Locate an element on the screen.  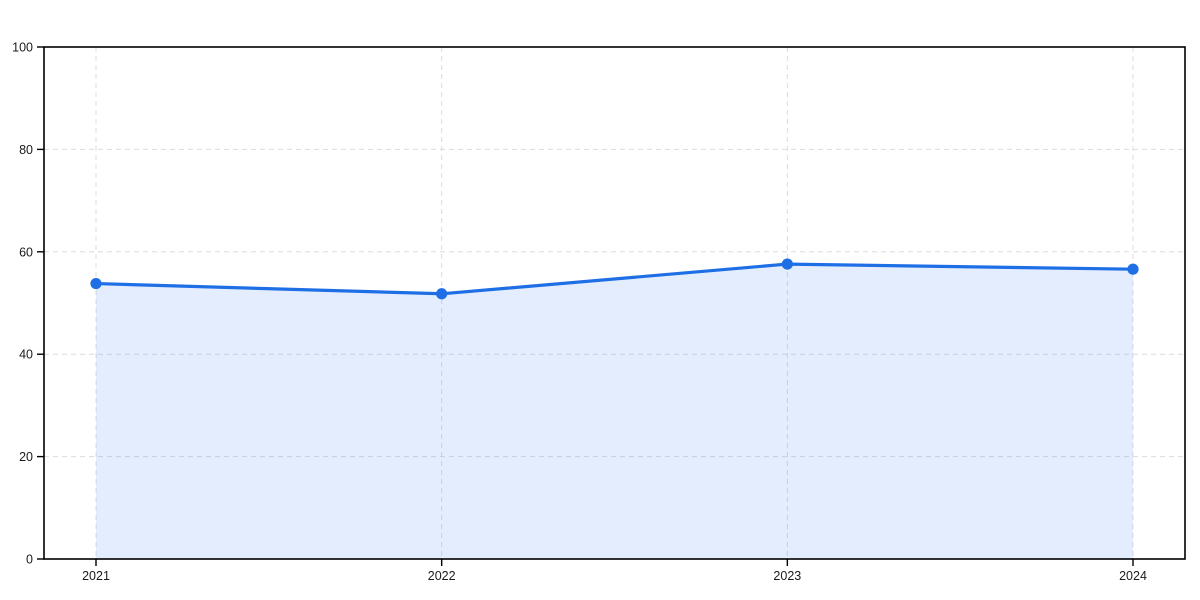
y-tick-label: 80 is located at coordinates (26, 150).